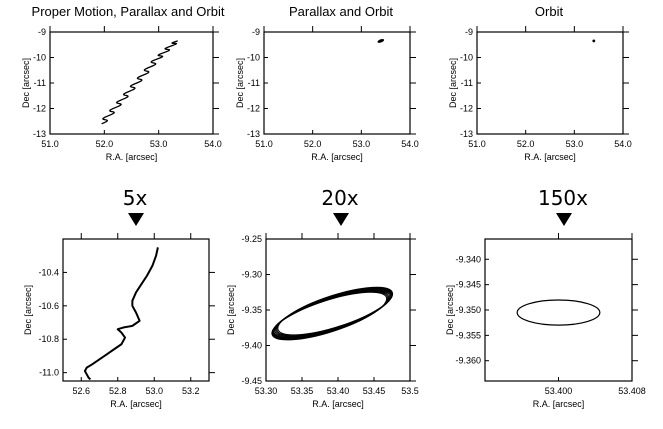  What do you see at coordinates (251, 275) in the screenshot?
I see `y-tick-label: -9.30` at bounding box center [251, 275].